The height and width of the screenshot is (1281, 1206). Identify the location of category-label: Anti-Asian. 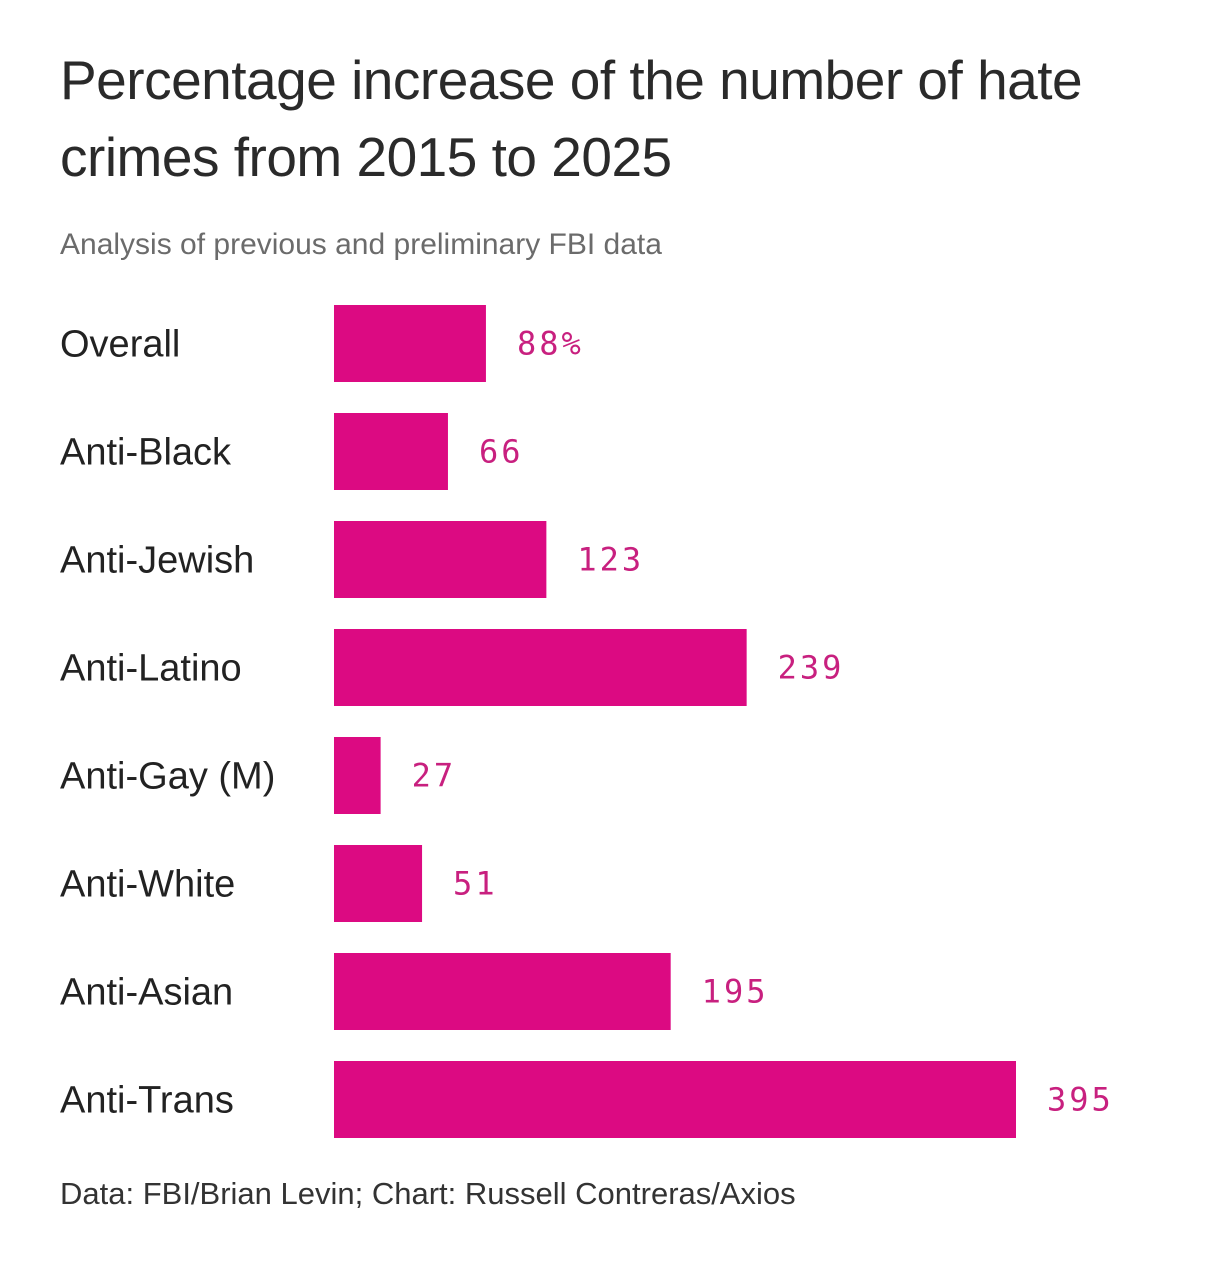
(146, 993).